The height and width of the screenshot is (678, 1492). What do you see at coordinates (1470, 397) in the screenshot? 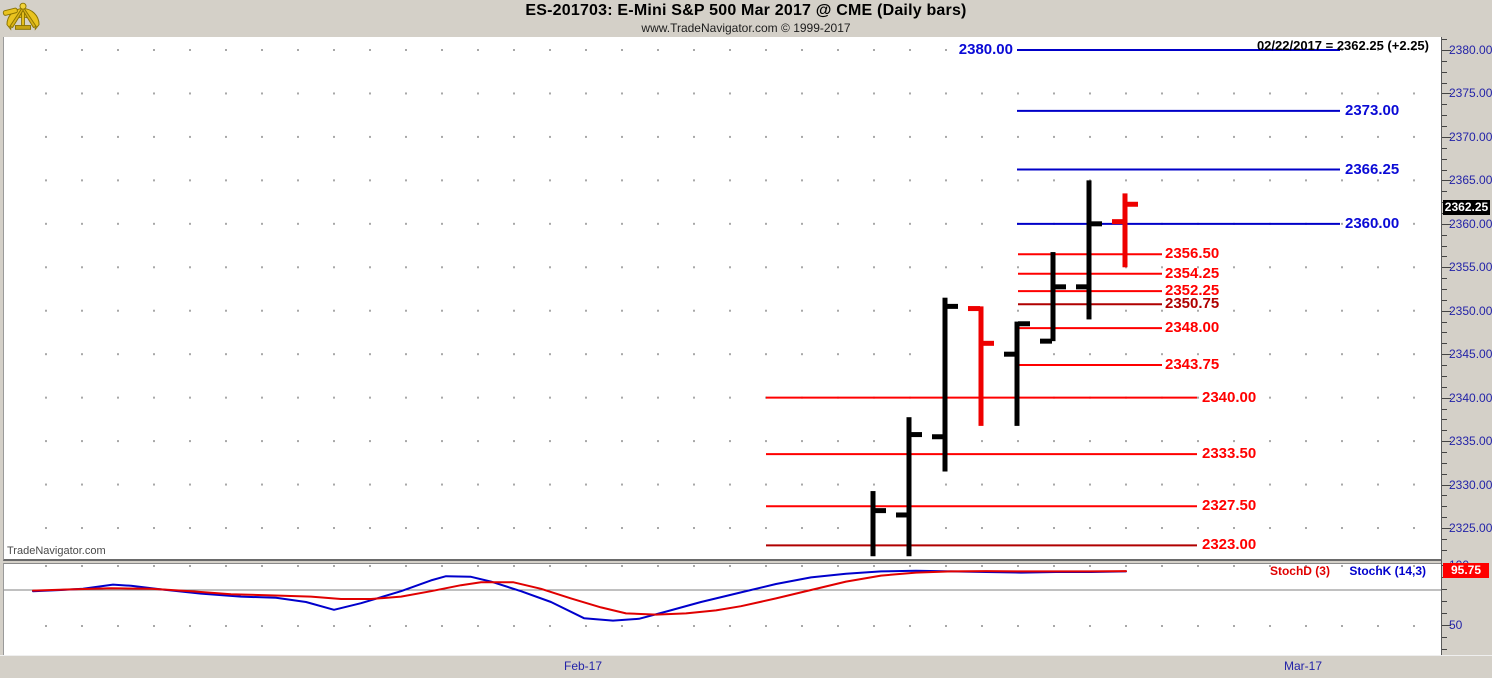
I see `price-axis-label: 2340.00` at bounding box center [1470, 397].